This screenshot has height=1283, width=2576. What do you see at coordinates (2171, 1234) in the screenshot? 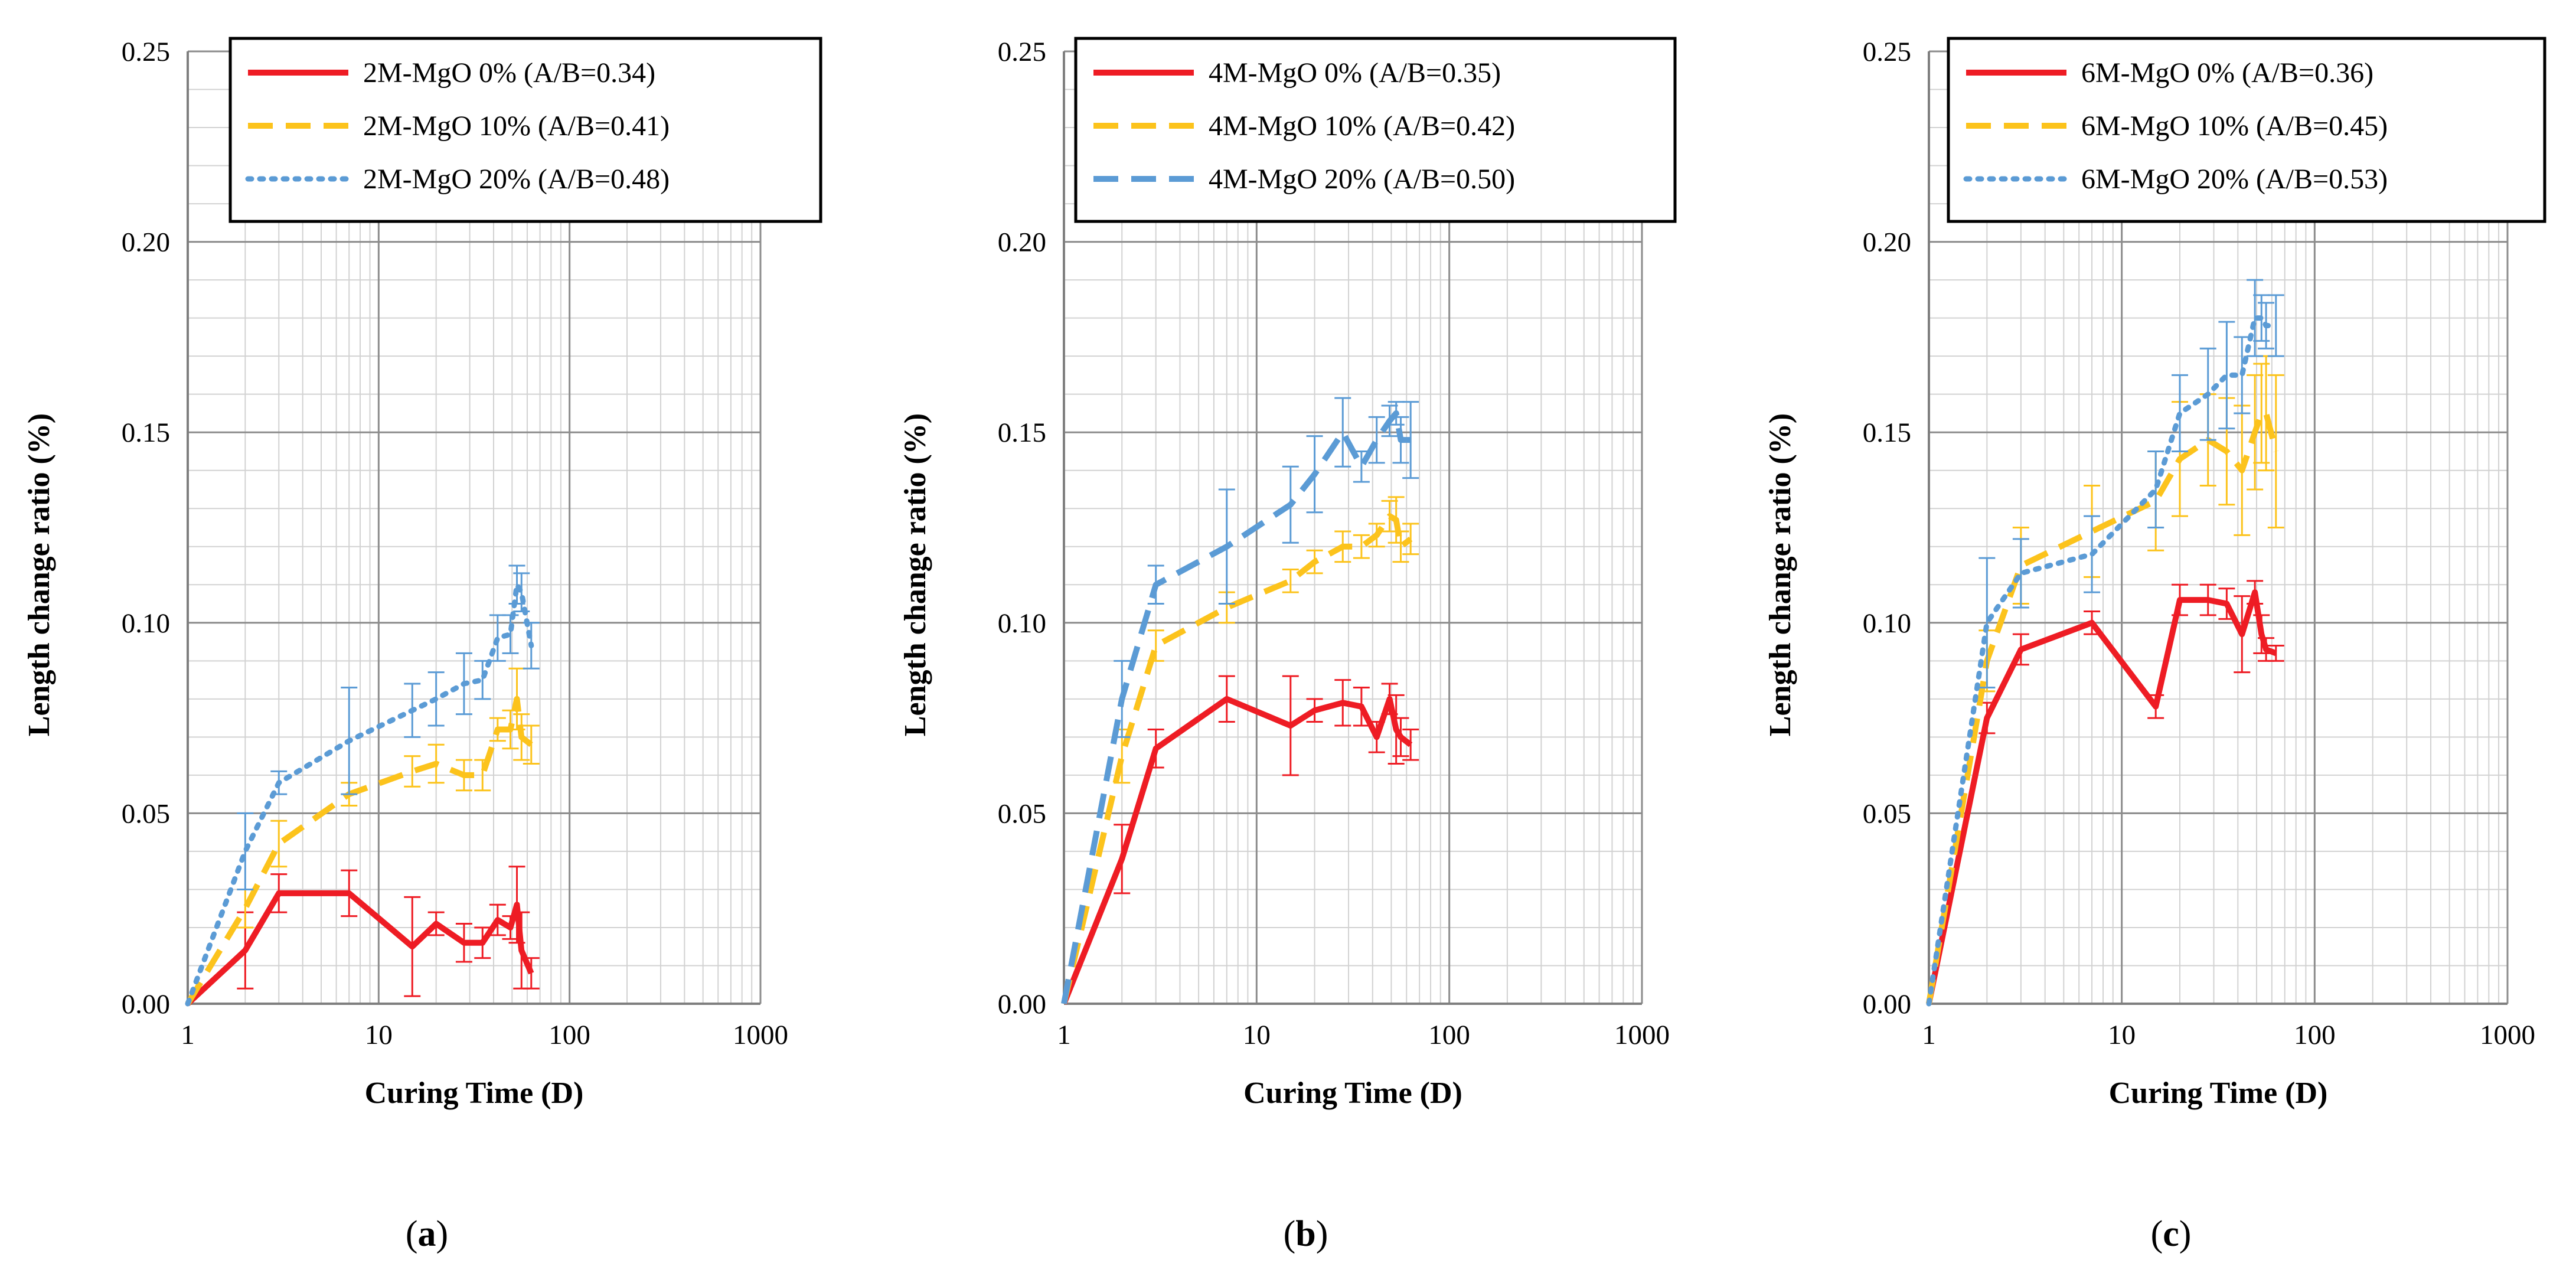
I see `panel-caption: (c)` at bounding box center [2171, 1234].